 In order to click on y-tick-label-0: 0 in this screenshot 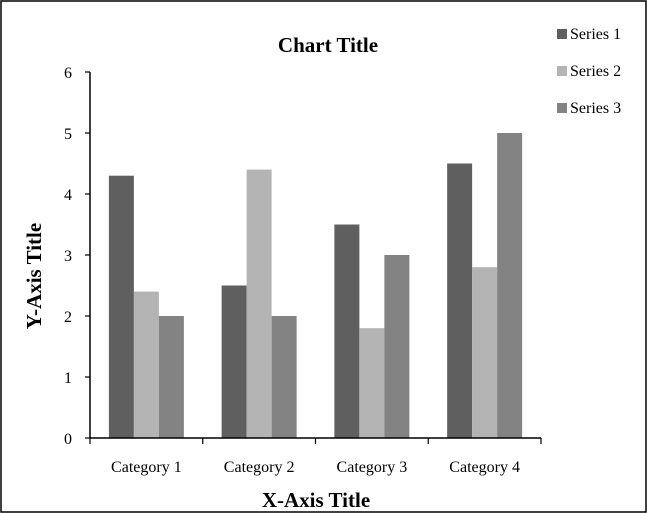, I will do `click(68, 439)`.